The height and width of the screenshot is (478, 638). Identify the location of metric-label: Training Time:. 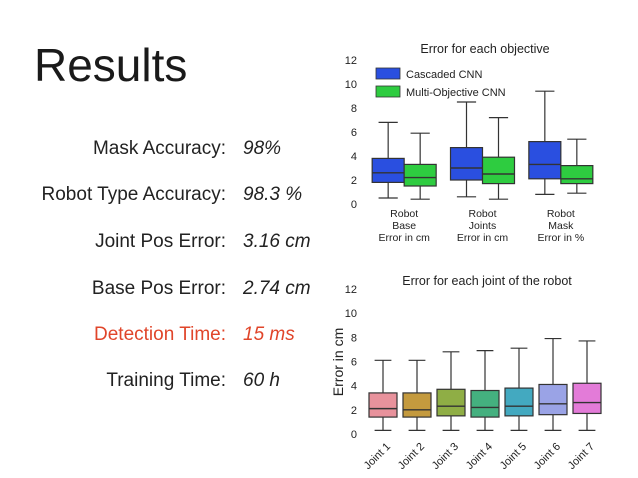
(166, 380).